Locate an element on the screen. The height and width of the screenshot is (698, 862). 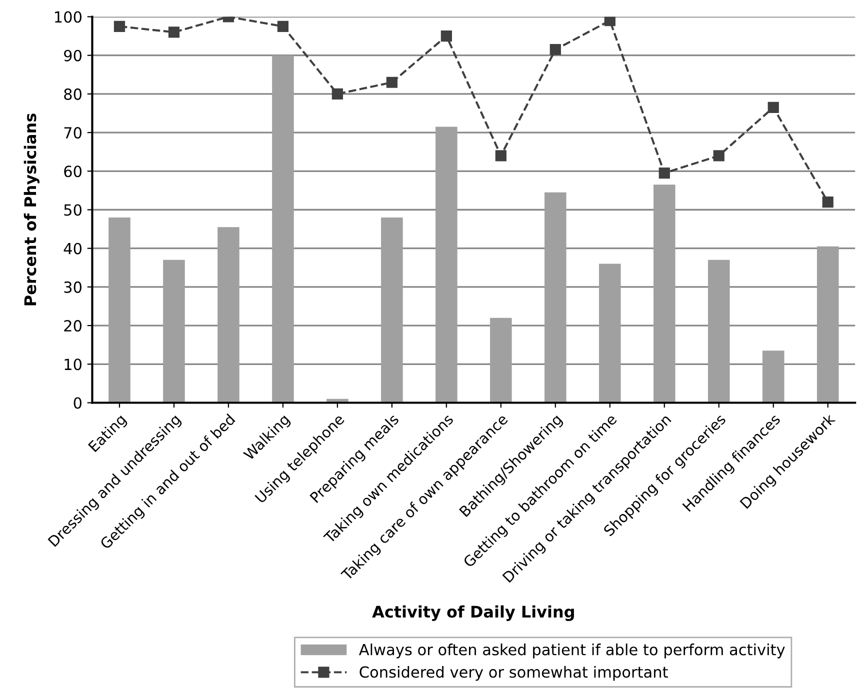
y-tick-label: 10 is located at coordinates (73, 364).